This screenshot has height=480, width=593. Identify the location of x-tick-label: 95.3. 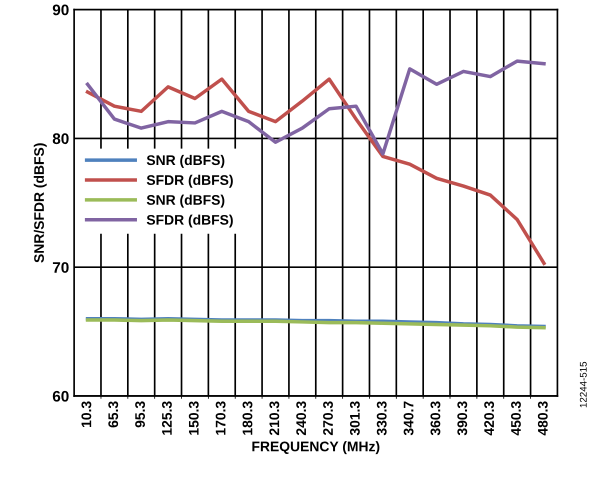
(140, 414).